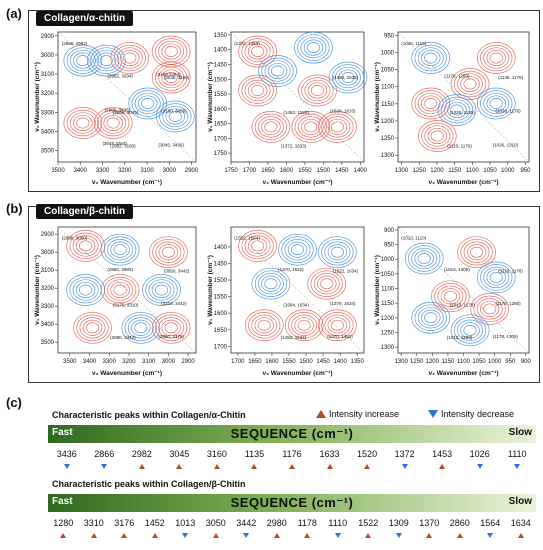 Image resolution: width=543 pixels, height=550 pixels. I want to click on peak-value: 1176, so click(292, 454).